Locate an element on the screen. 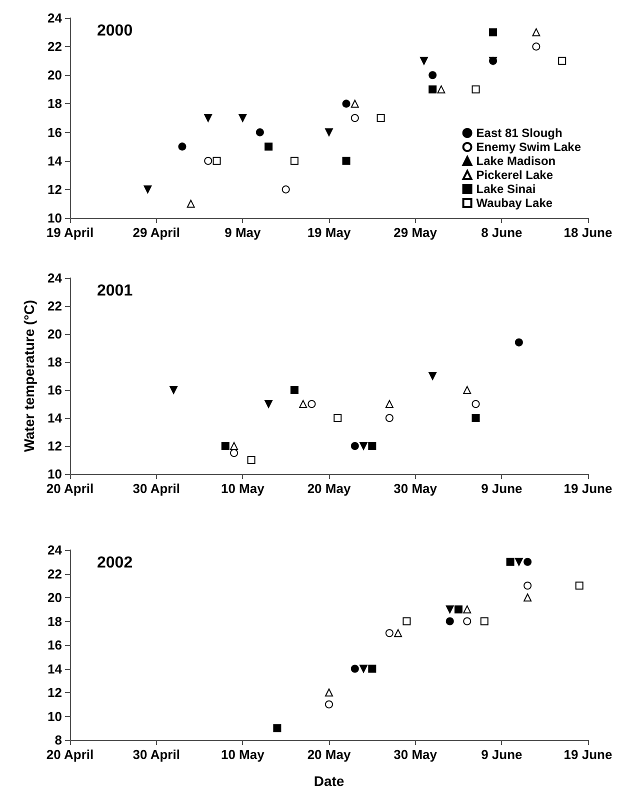 The height and width of the screenshot is (802, 634). chart-title: 2001 is located at coordinates (115, 291).